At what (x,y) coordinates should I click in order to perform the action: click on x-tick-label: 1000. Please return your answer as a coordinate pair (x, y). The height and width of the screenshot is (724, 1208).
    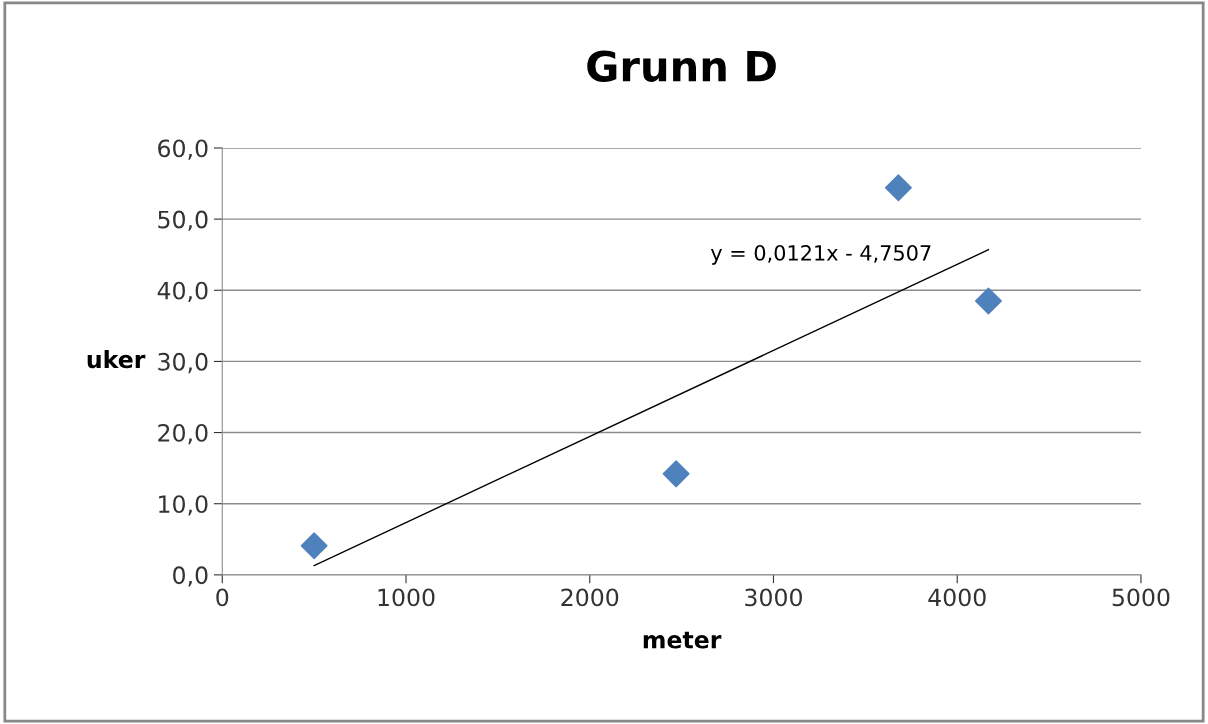
    Looking at the image, I should click on (406, 597).